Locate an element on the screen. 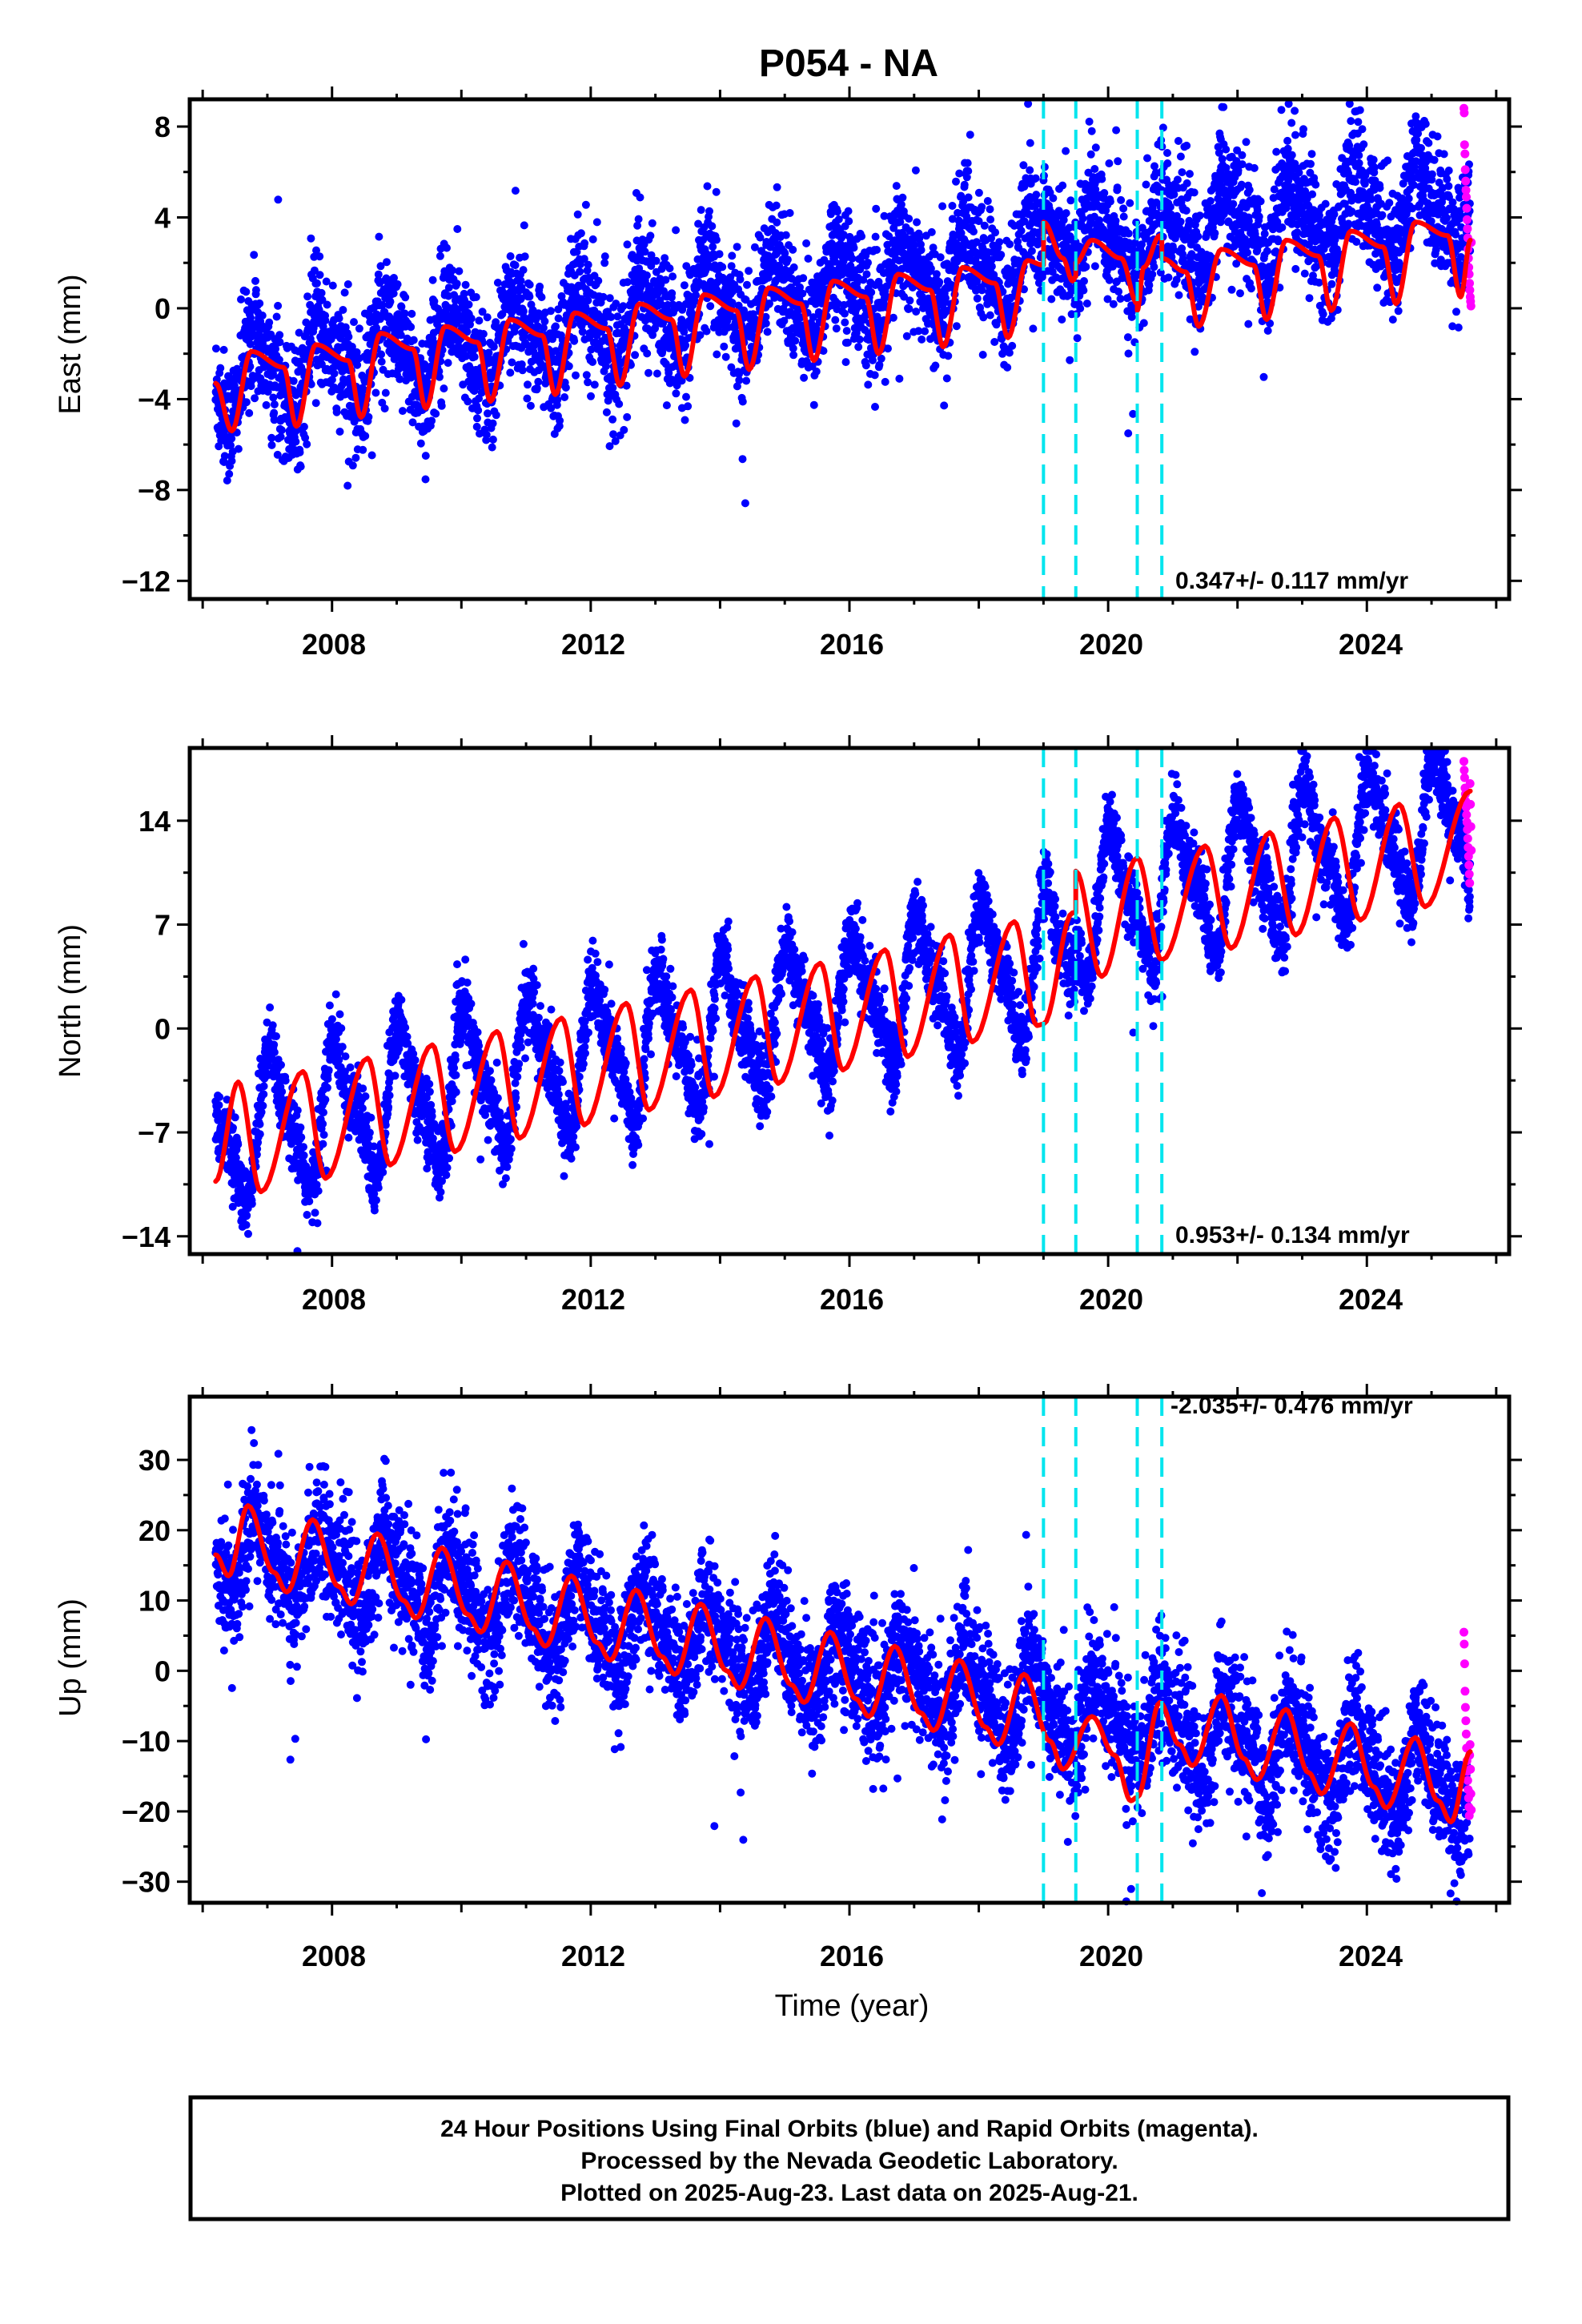 The width and height of the screenshot is (1582, 2324). north-x-tick-labels: 2008 2012 2016 2020 2024 is located at coordinates (852, 1299).